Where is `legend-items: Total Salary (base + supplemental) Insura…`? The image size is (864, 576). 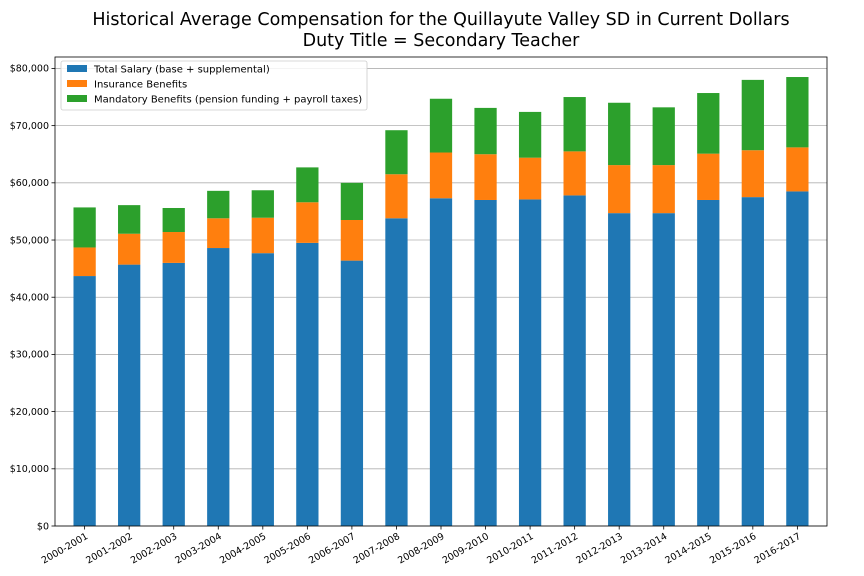
legend-items: Total Salary (base + supplemental) Insura… is located at coordinates (214, 84).